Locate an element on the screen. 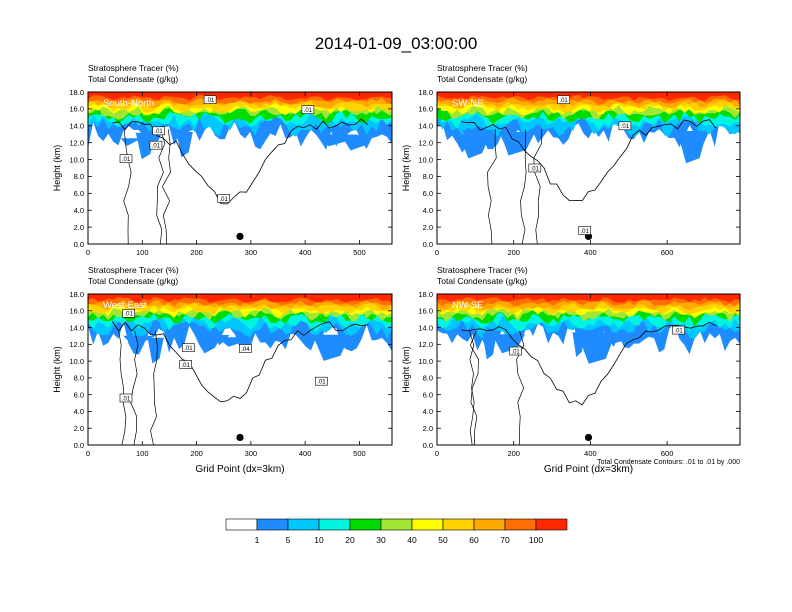  y-tick-label: 12.0 is located at coordinates (76, 142).